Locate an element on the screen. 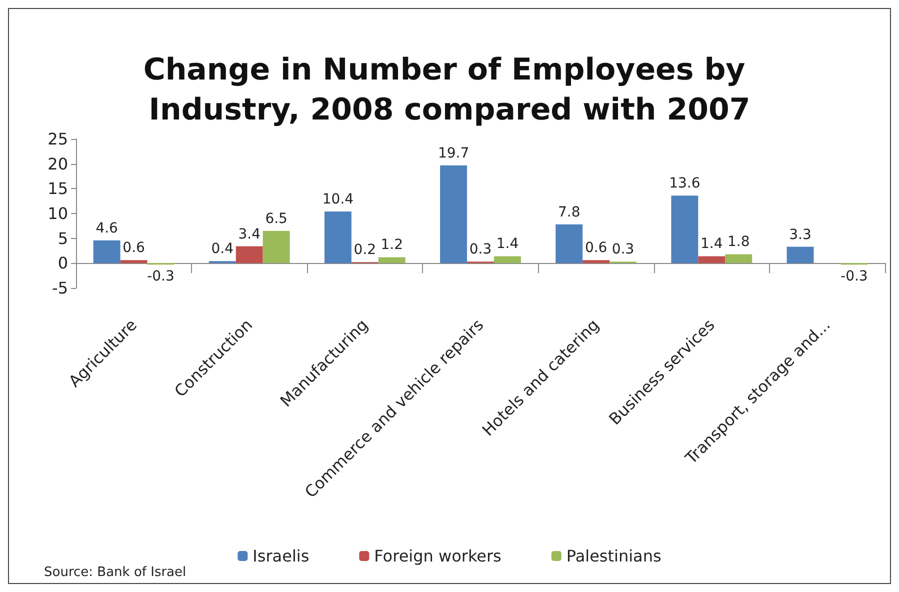 Image resolution: width=899 pixels, height=592 pixels. legend-label: Foreign workers is located at coordinates (438, 556).